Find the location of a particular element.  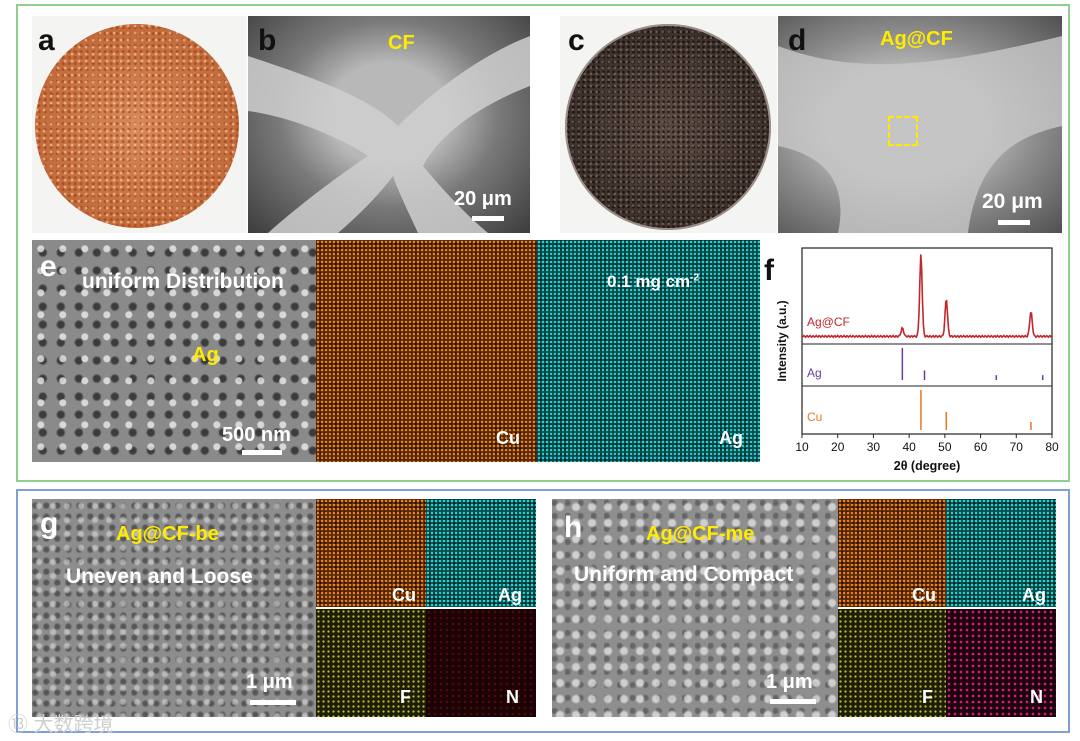

panel-e-sem: e uniform Distribution Ag 500 nm is located at coordinates (174, 351).